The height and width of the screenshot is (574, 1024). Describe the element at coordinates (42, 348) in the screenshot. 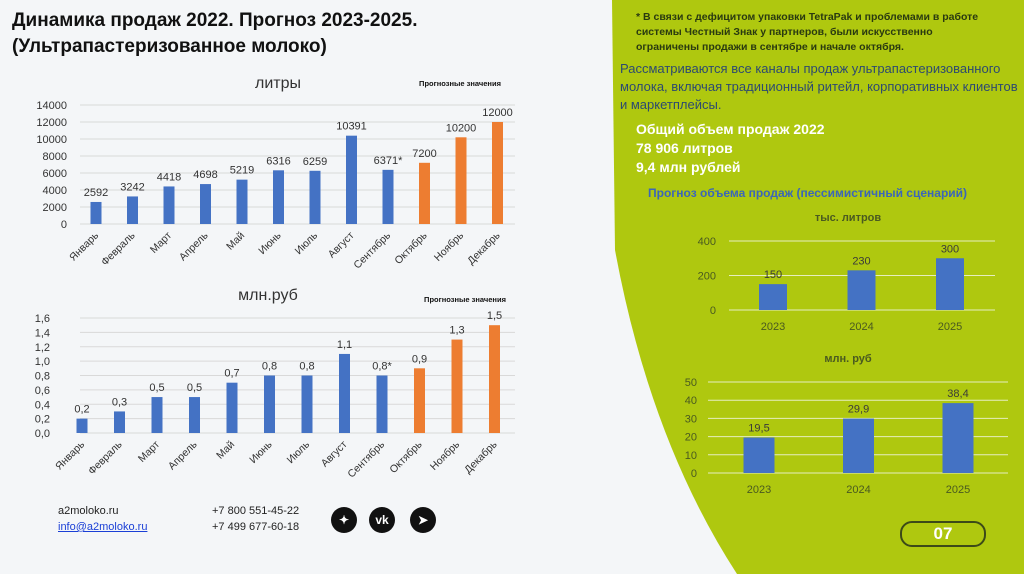

I see `y-tick-label: 1,2` at that location.